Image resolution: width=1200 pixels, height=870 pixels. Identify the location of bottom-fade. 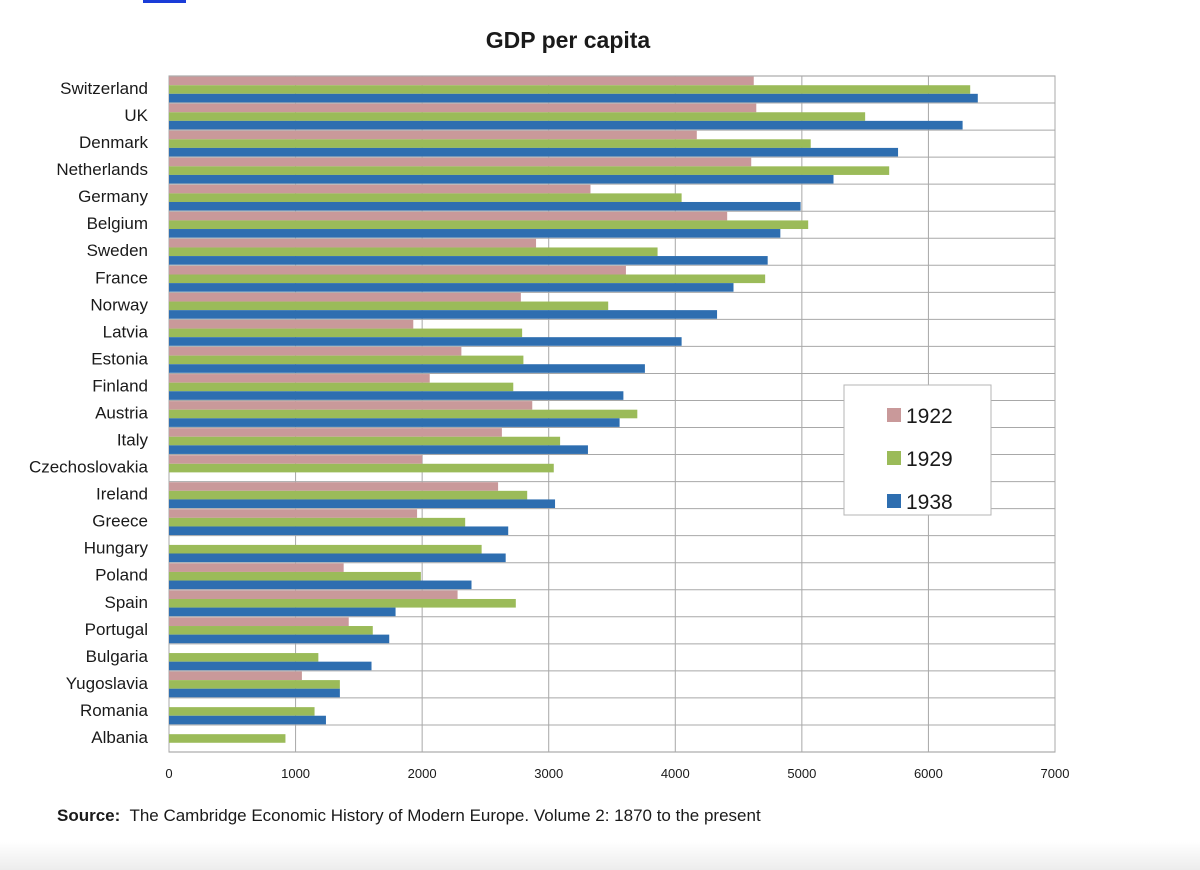
(600, 856).